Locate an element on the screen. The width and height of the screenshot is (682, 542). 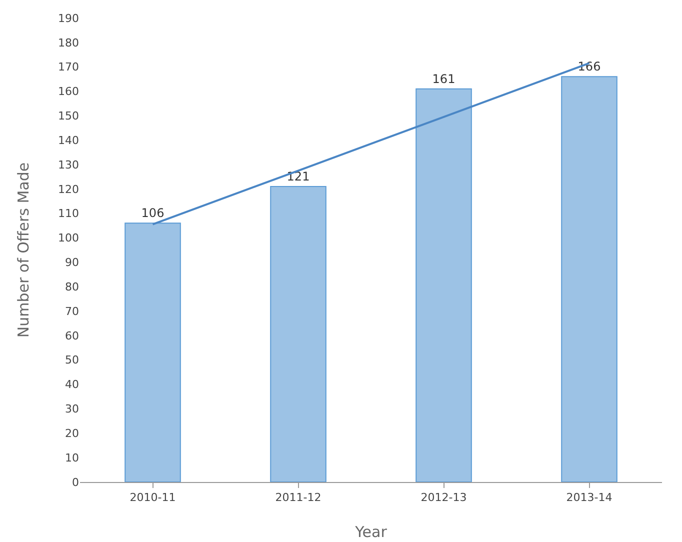
x-tick-label: 2013-14 is located at coordinates (589, 497).